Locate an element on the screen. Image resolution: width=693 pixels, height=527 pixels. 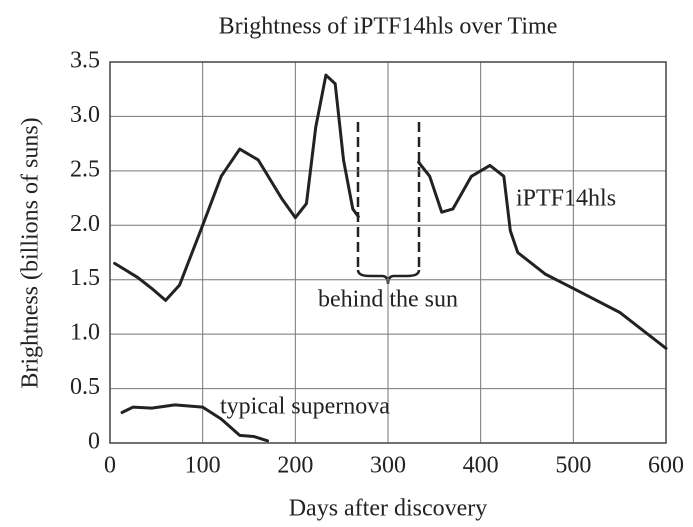
y-tick-label: 2.0 is located at coordinates (85, 224).